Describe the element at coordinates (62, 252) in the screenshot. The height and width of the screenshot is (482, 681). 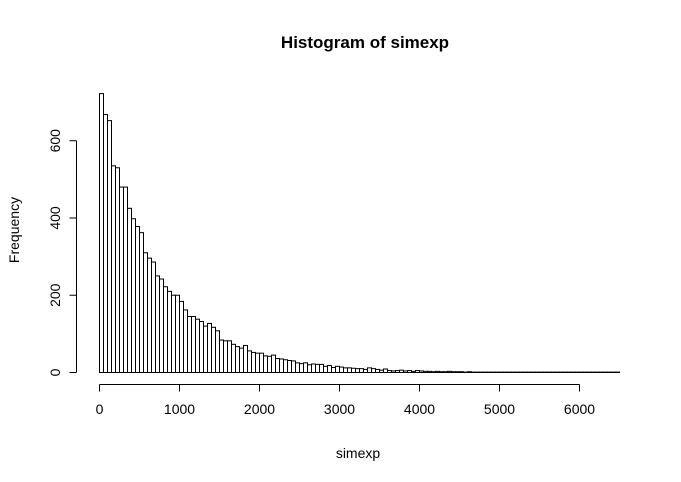
I see `y-axis: 0 200 400 600` at that location.